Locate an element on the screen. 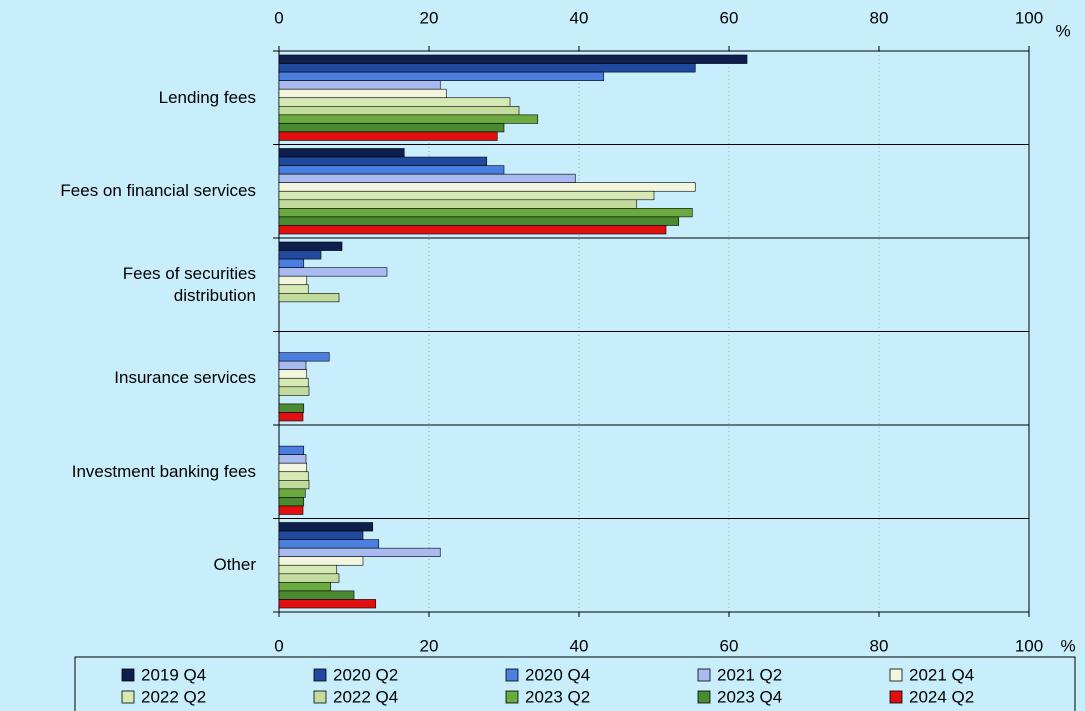  x-tick-label-top: 60 is located at coordinates (729, 17).